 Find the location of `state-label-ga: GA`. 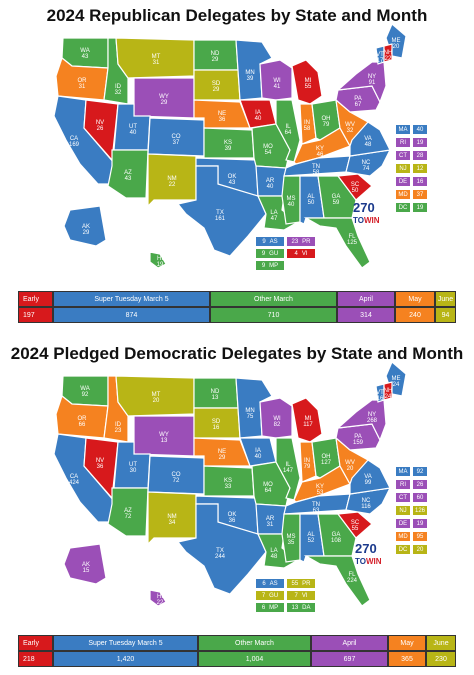

state-label-ga: GA is located at coordinates (336, 197).